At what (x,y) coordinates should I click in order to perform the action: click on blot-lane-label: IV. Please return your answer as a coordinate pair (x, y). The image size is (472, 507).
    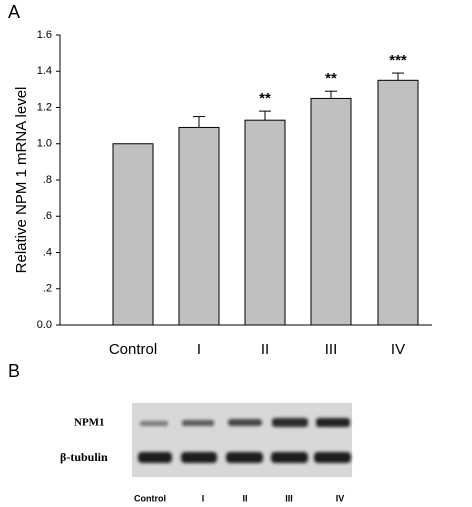
    Looking at the image, I should click on (340, 498).